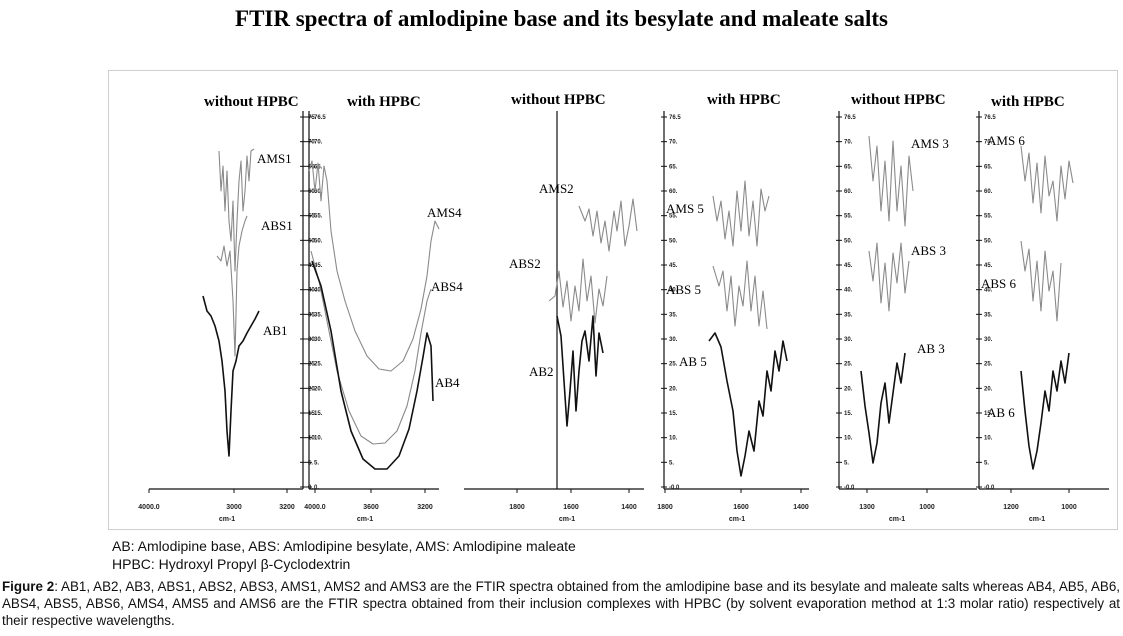 The height and width of the screenshot is (636, 1123). Describe the element at coordinates (848, 340) in the screenshot. I see `y-tick-label: 30.` at that location.